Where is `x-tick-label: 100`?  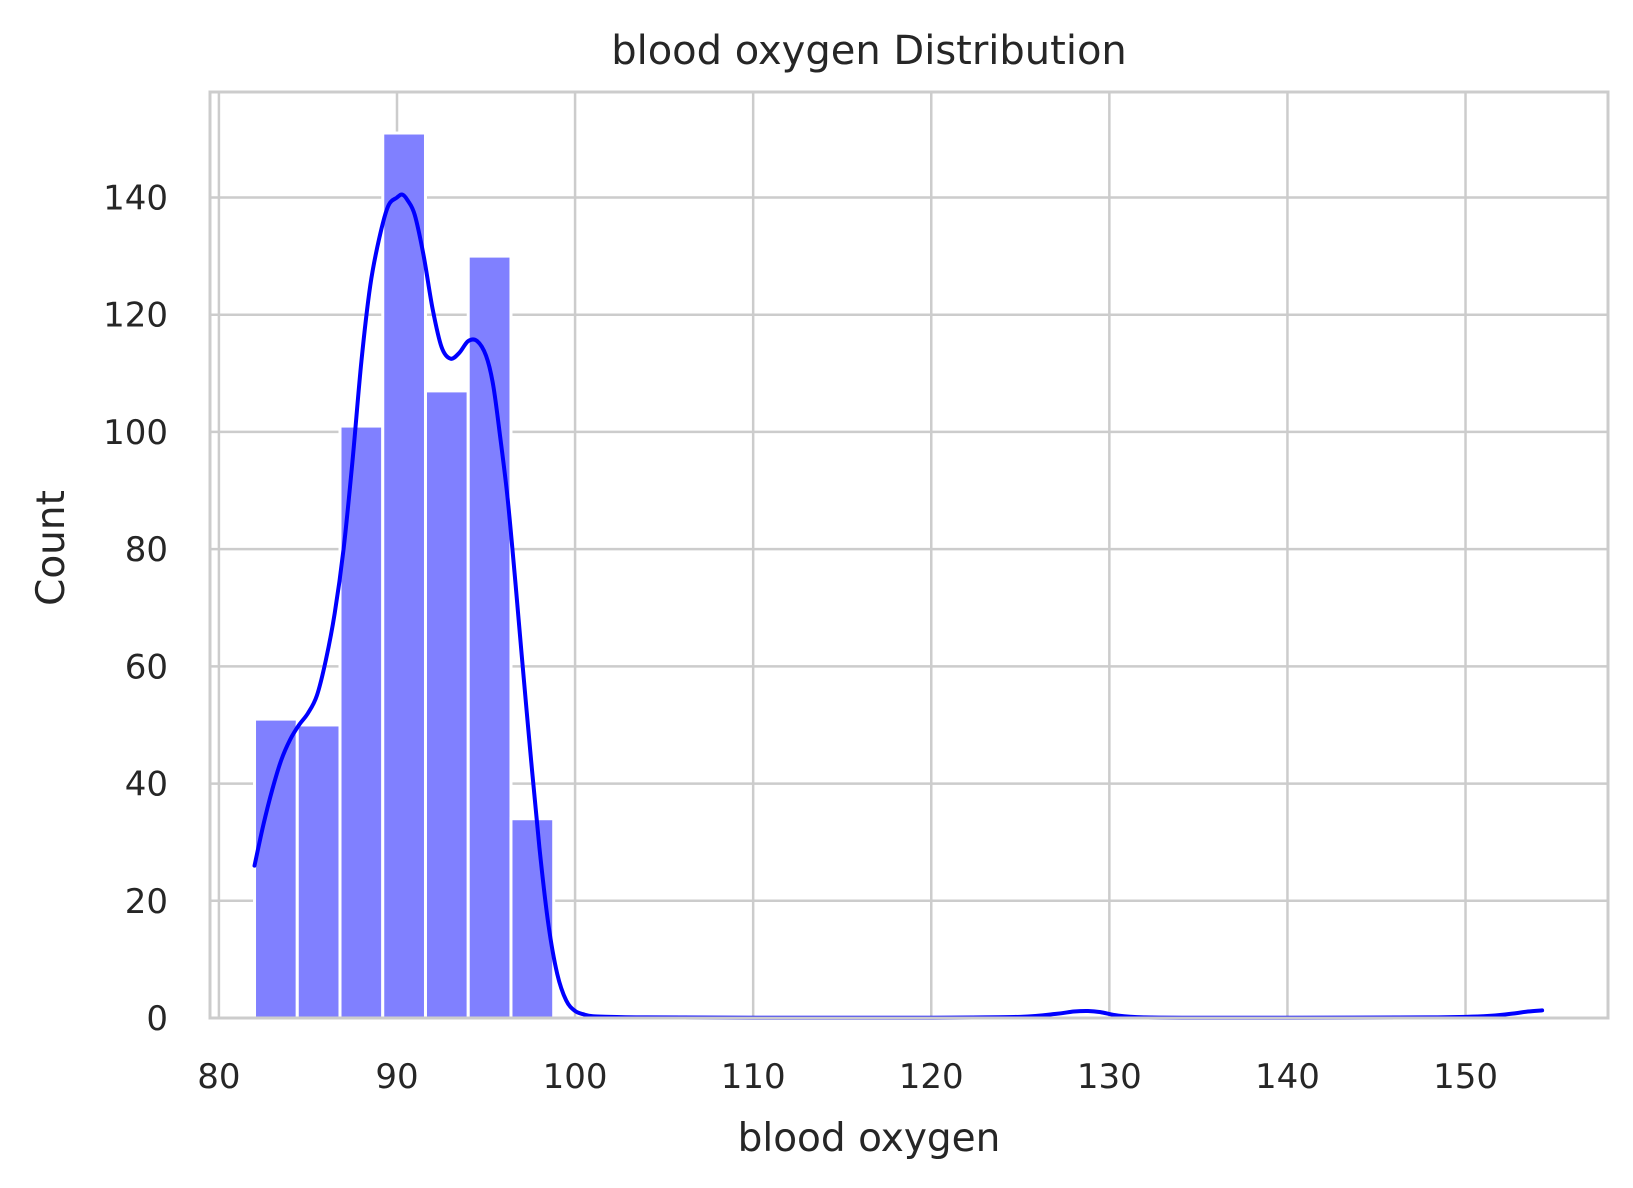
x-tick-label: 100 is located at coordinates (575, 1077).